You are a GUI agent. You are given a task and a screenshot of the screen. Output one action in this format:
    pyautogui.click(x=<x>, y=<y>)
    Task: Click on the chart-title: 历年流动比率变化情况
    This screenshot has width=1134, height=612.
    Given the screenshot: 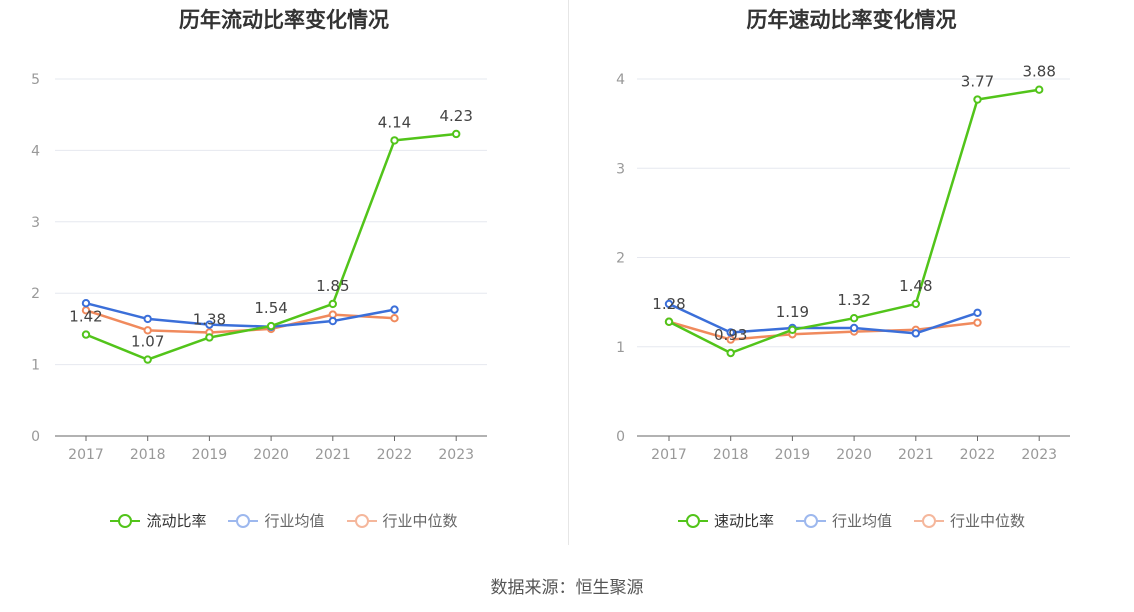 What is the action you would take?
    pyautogui.click(x=284, y=20)
    